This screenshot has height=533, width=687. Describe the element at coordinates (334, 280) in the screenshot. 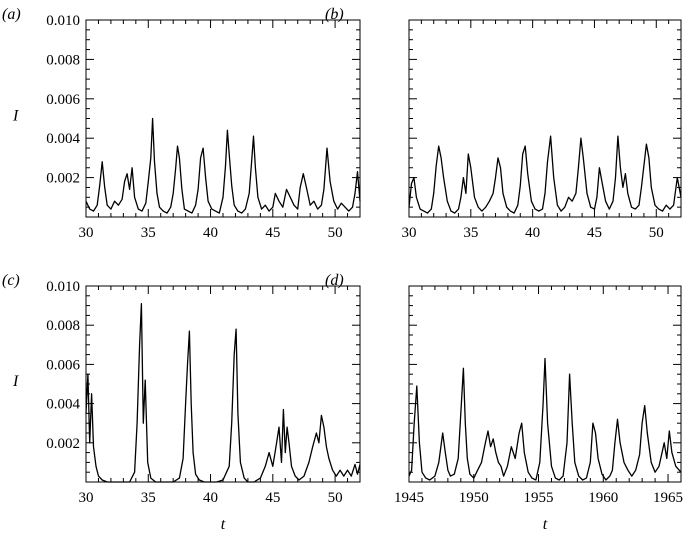

I see `panel-label-d: (d)` at that location.